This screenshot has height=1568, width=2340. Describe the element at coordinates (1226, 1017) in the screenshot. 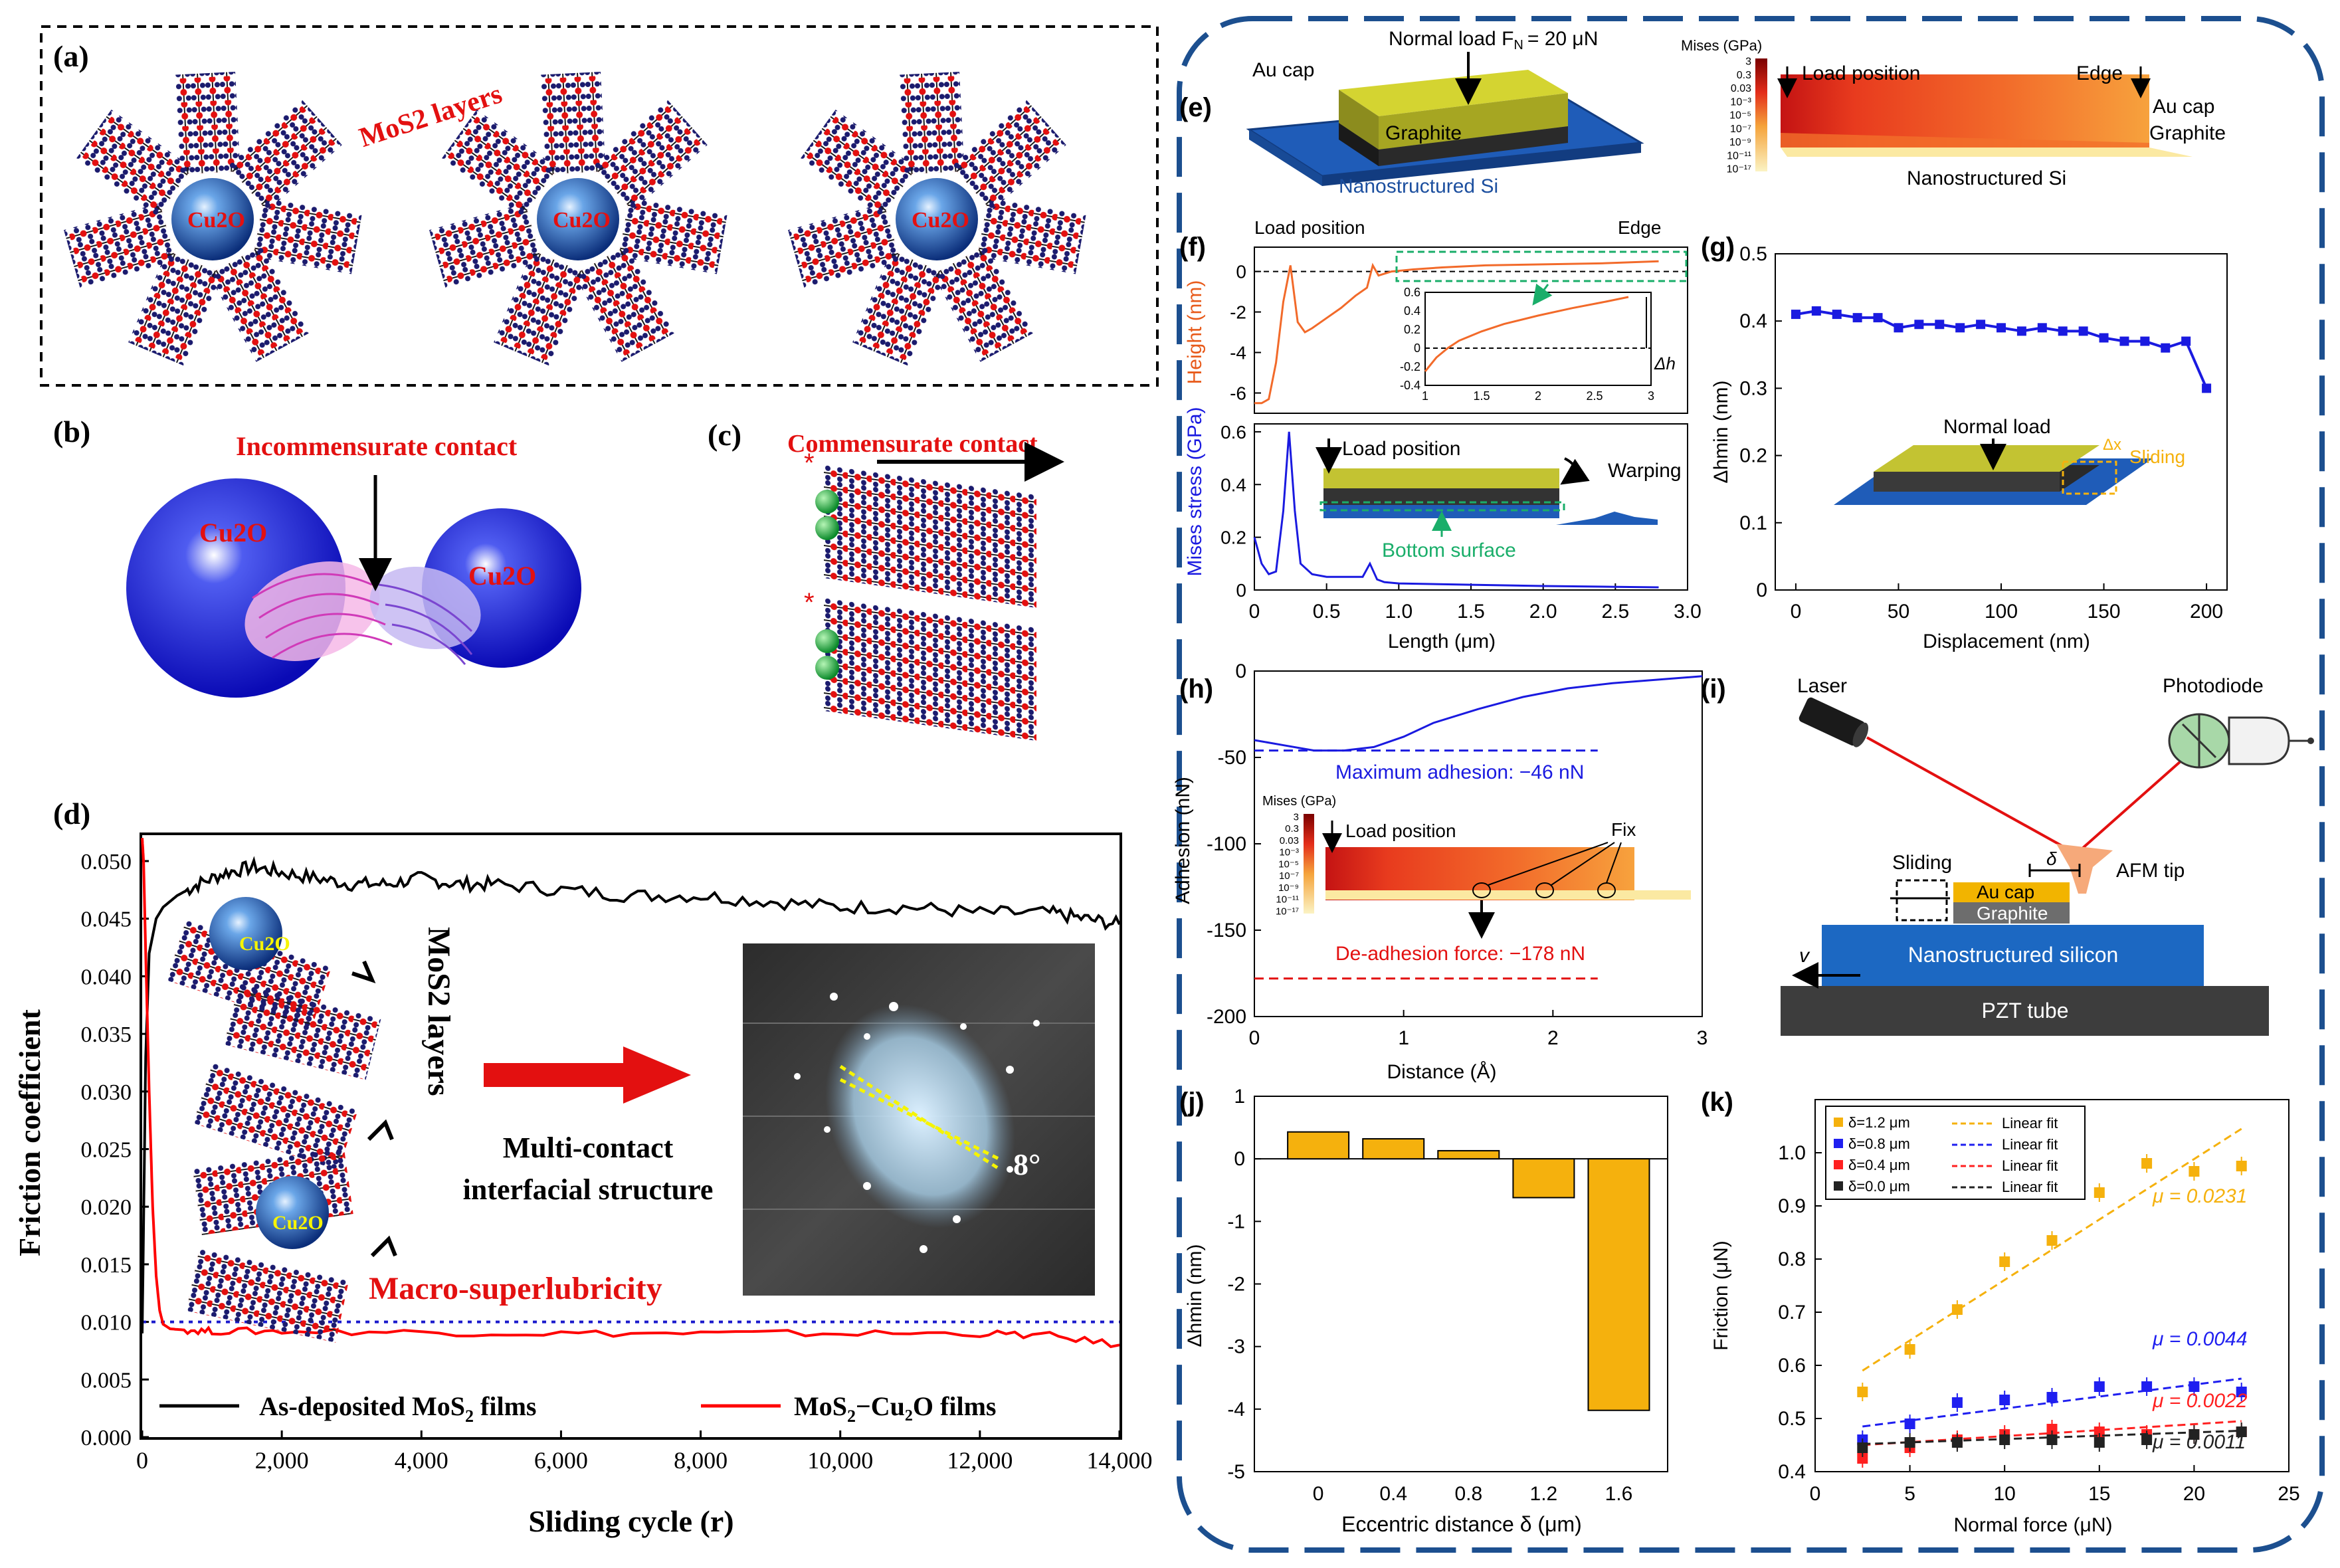

I see `y-tick-label: -200` at that location.